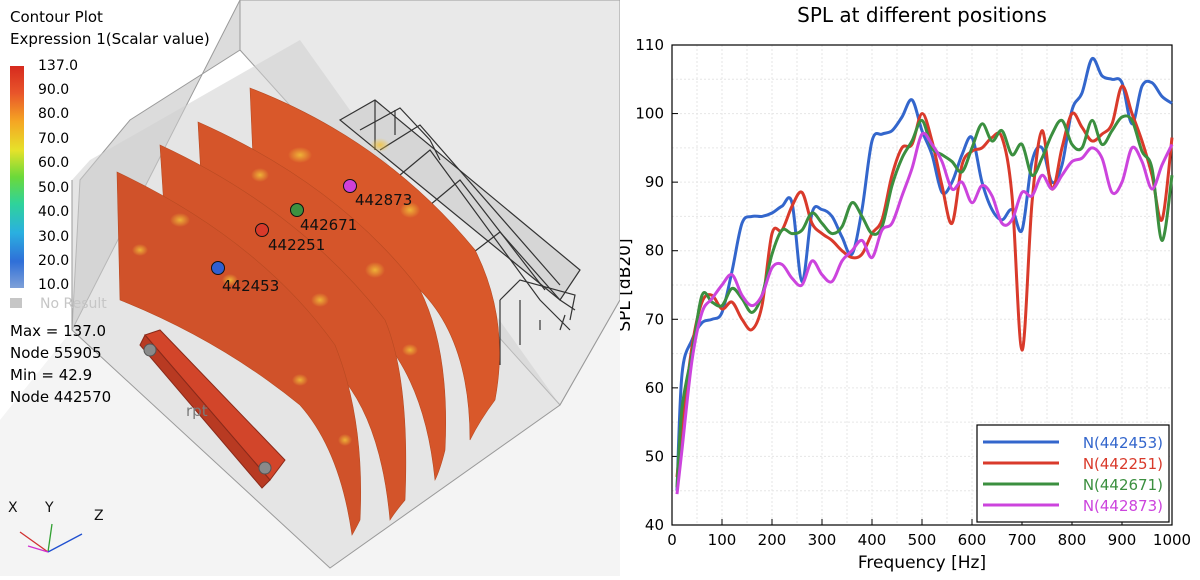 The height and width of the screenshot is (580, 1200). What do you see at coordinates (54, 237) in the screenshot?
I see `legend-tick: 30.0` at bounding box center [54, 237].